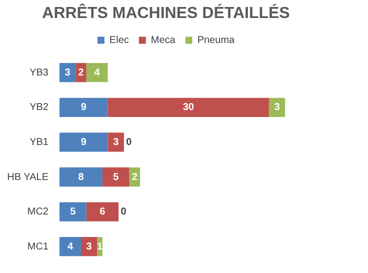 This screenshot has width=368, height=273. Describe the element at coordinates (39, 72) in the screenshot. I see `y-tick-label: YB3` at that location.